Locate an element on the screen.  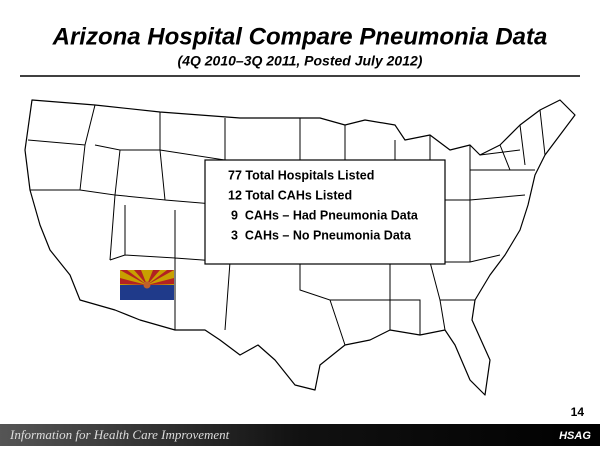
subtitle: (4Q 2010–3Q 2011, Posted July 2012) is located at coordinates (300, 61).